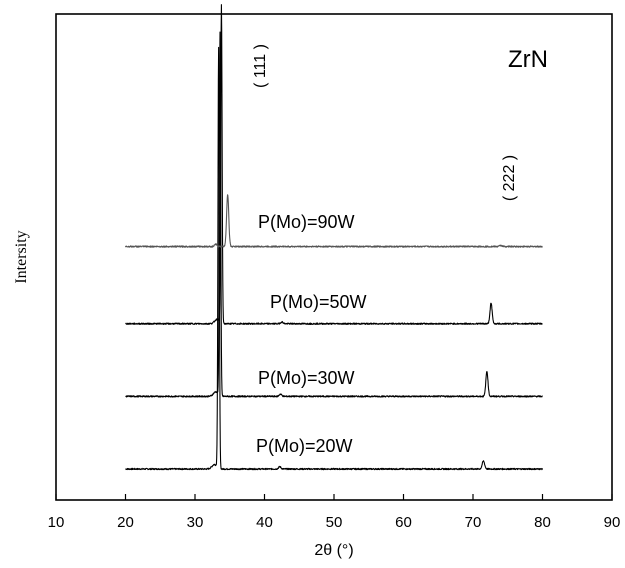  I want to click on series-labels: P(Mo)=20W P(Mo)=30W P(Mo)=50W P(Mo)=90W, so click(311, 334).